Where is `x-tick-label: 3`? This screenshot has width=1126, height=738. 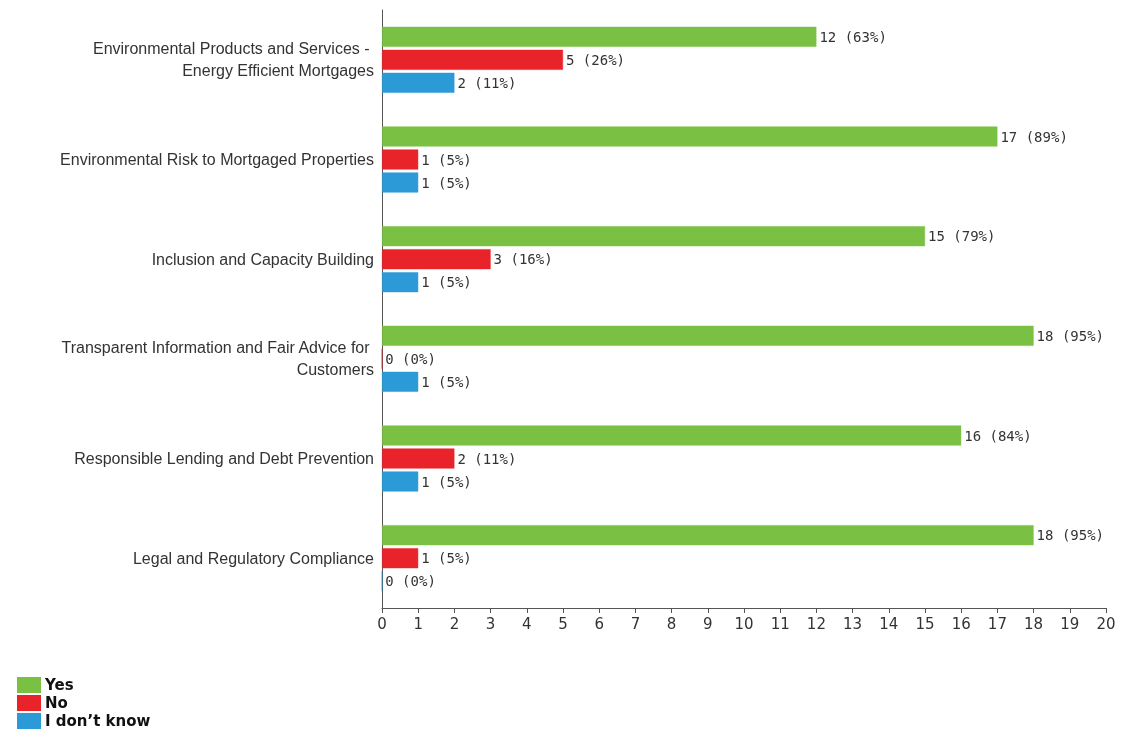
x-tick-label: 3 is located at coordinates (490, 623).